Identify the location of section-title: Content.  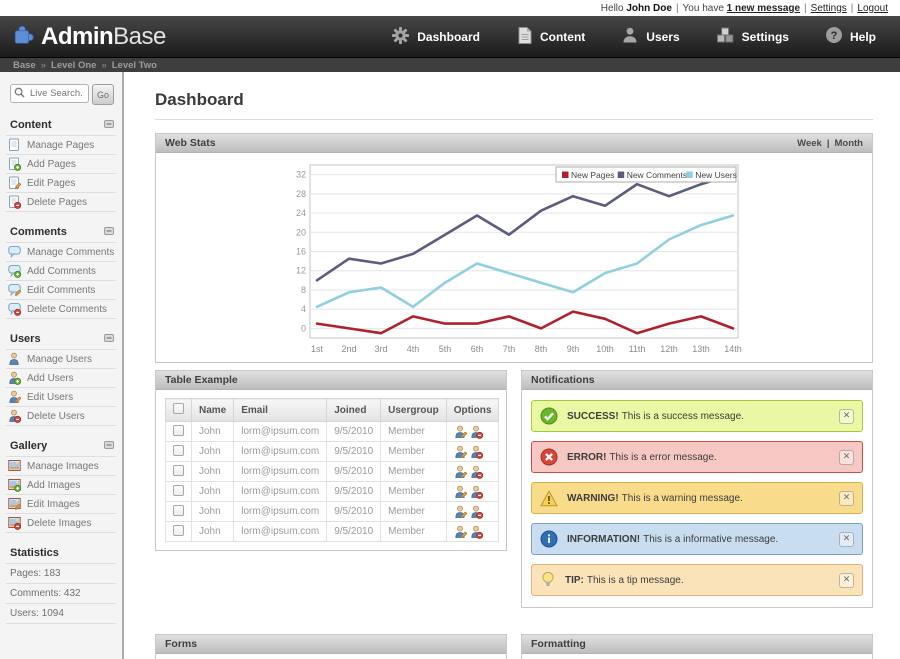
(61, 126).